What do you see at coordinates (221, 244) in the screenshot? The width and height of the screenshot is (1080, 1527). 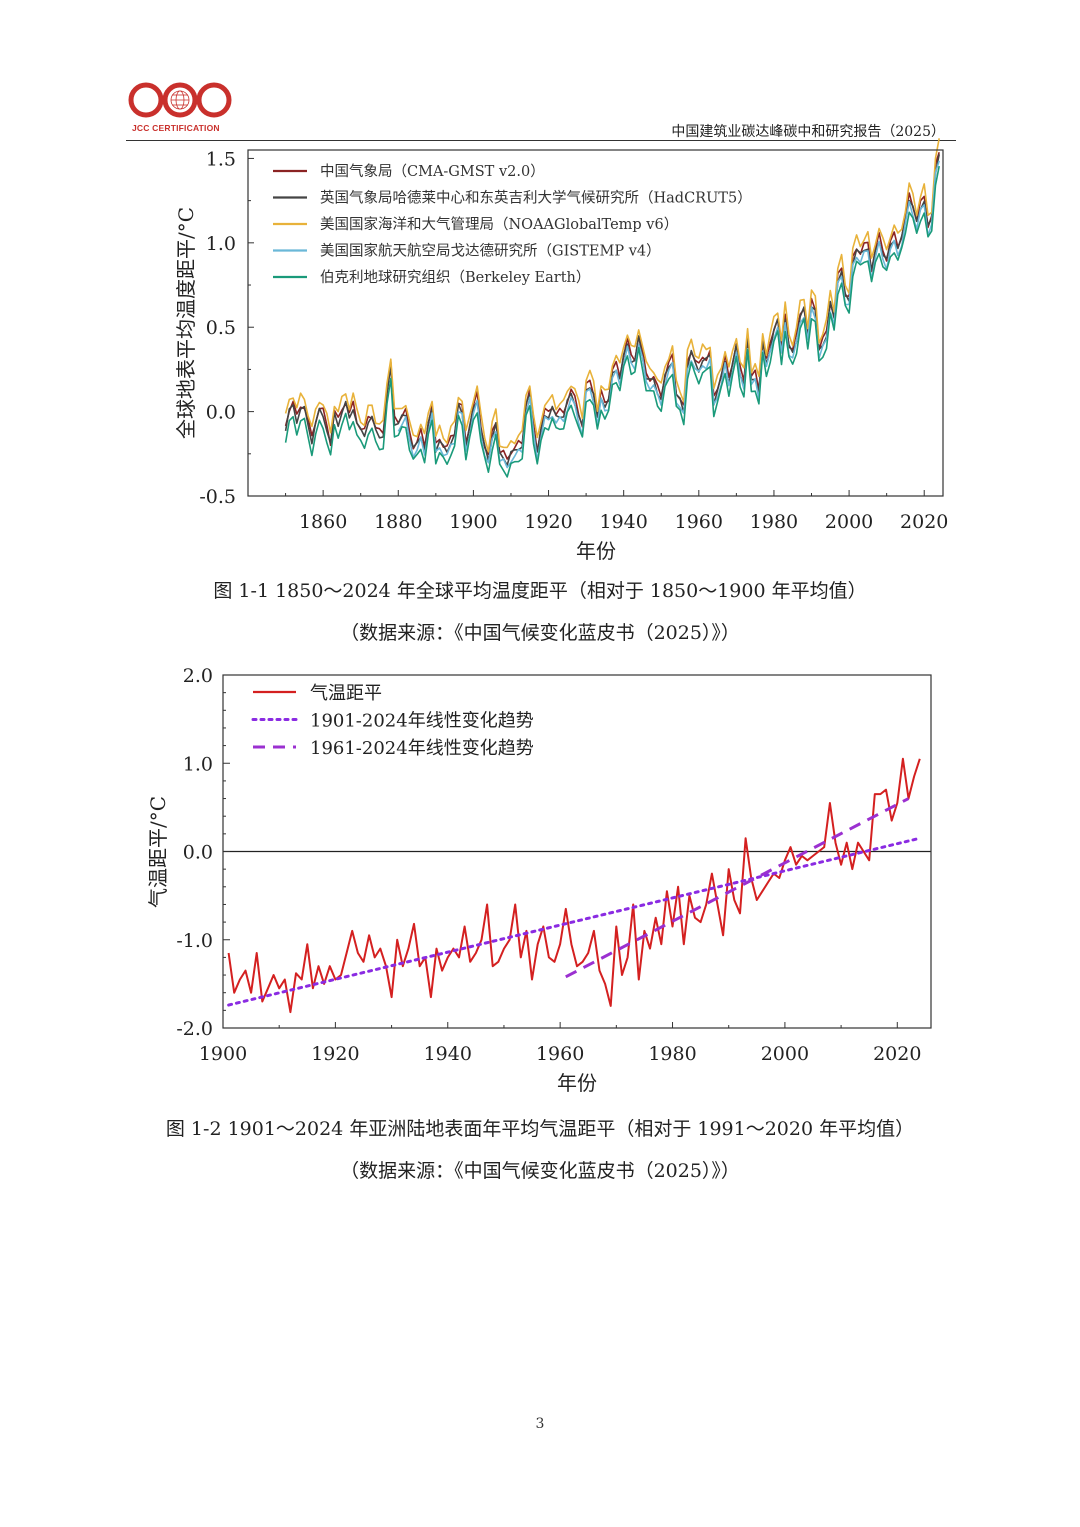 I see `chart1-y-tick-label: 1.0` at bounding box center [221, 244].